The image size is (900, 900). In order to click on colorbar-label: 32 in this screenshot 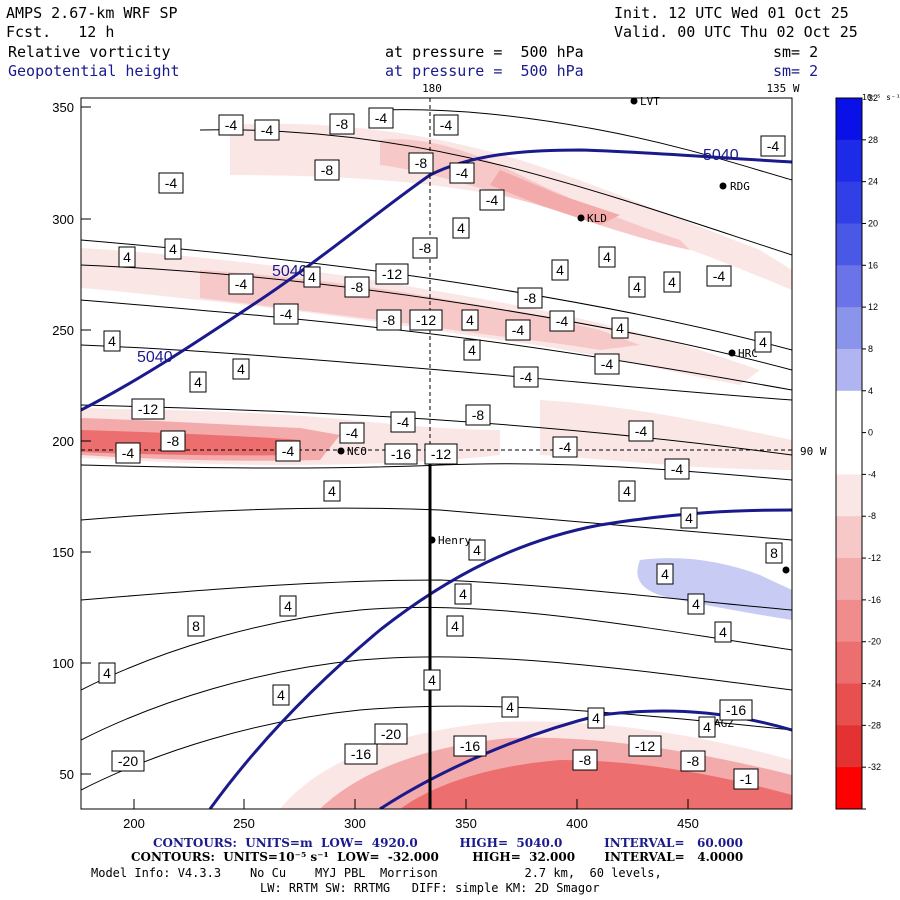, I will do `click(873, 98)`.